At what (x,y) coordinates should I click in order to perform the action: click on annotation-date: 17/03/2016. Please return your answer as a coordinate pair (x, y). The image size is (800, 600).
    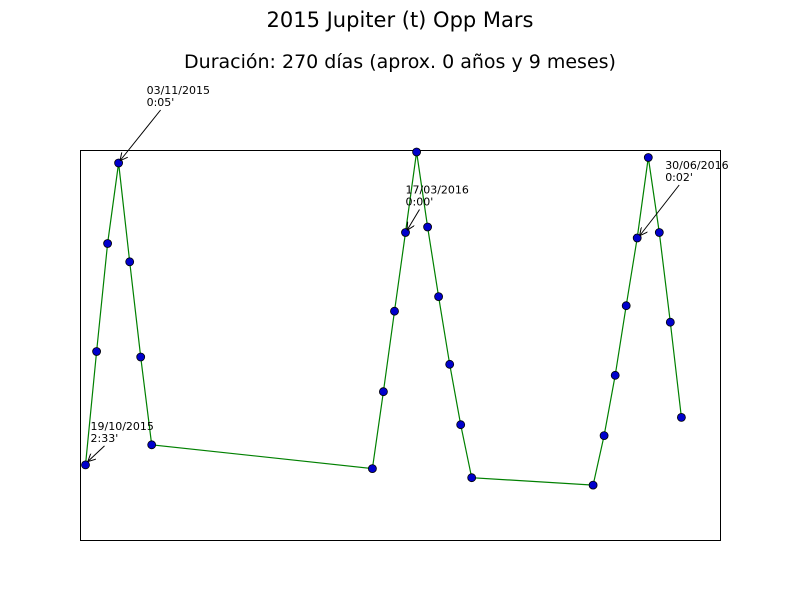
    Looking at the image, I should click on (437, 190).